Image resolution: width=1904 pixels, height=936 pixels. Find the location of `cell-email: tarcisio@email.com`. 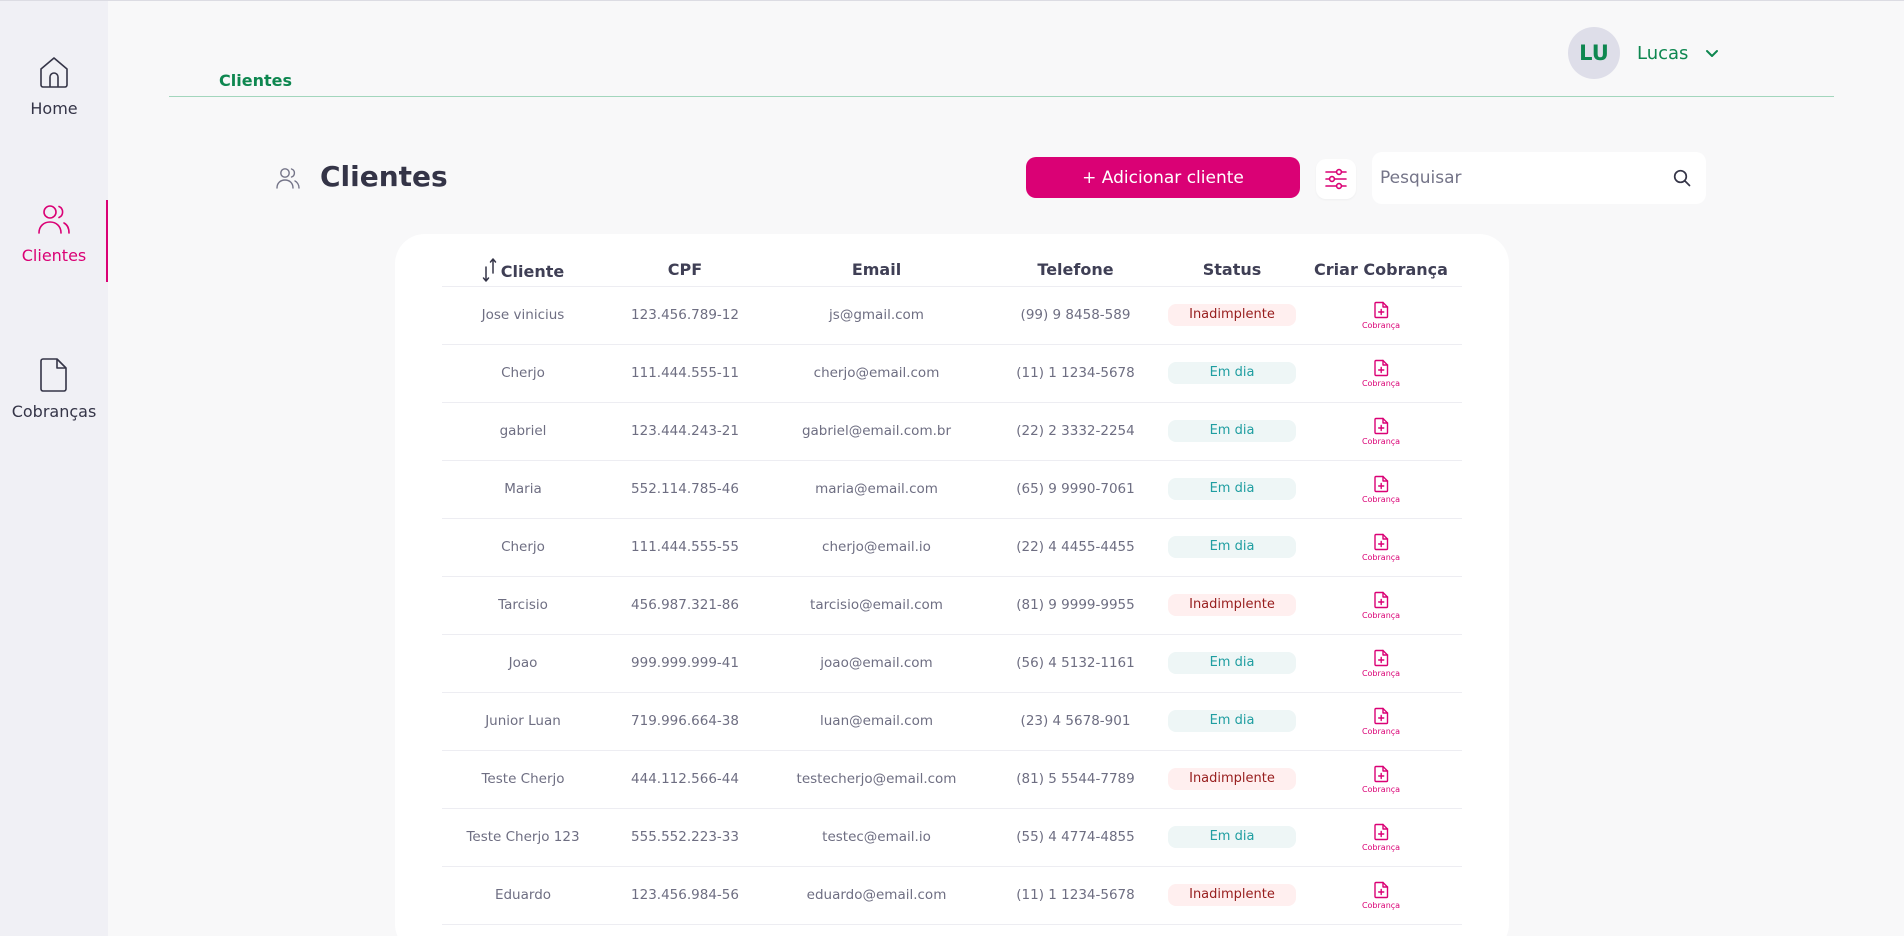

cell-email: tarcisio@email.com is located at coordinates (876, 605).